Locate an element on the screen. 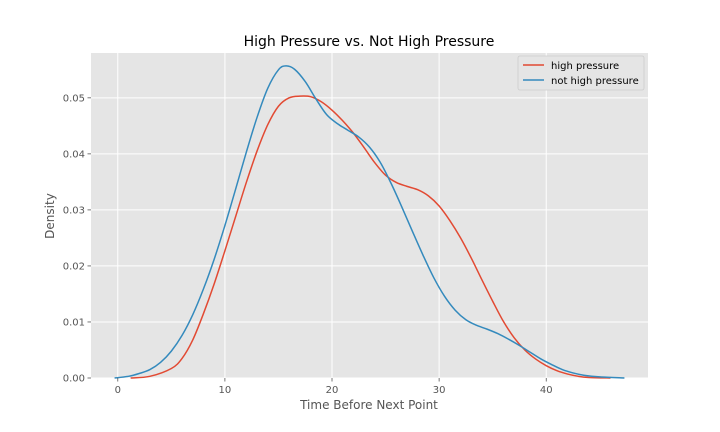  x-tick-label: 10 is located at coordinates (225, 390).